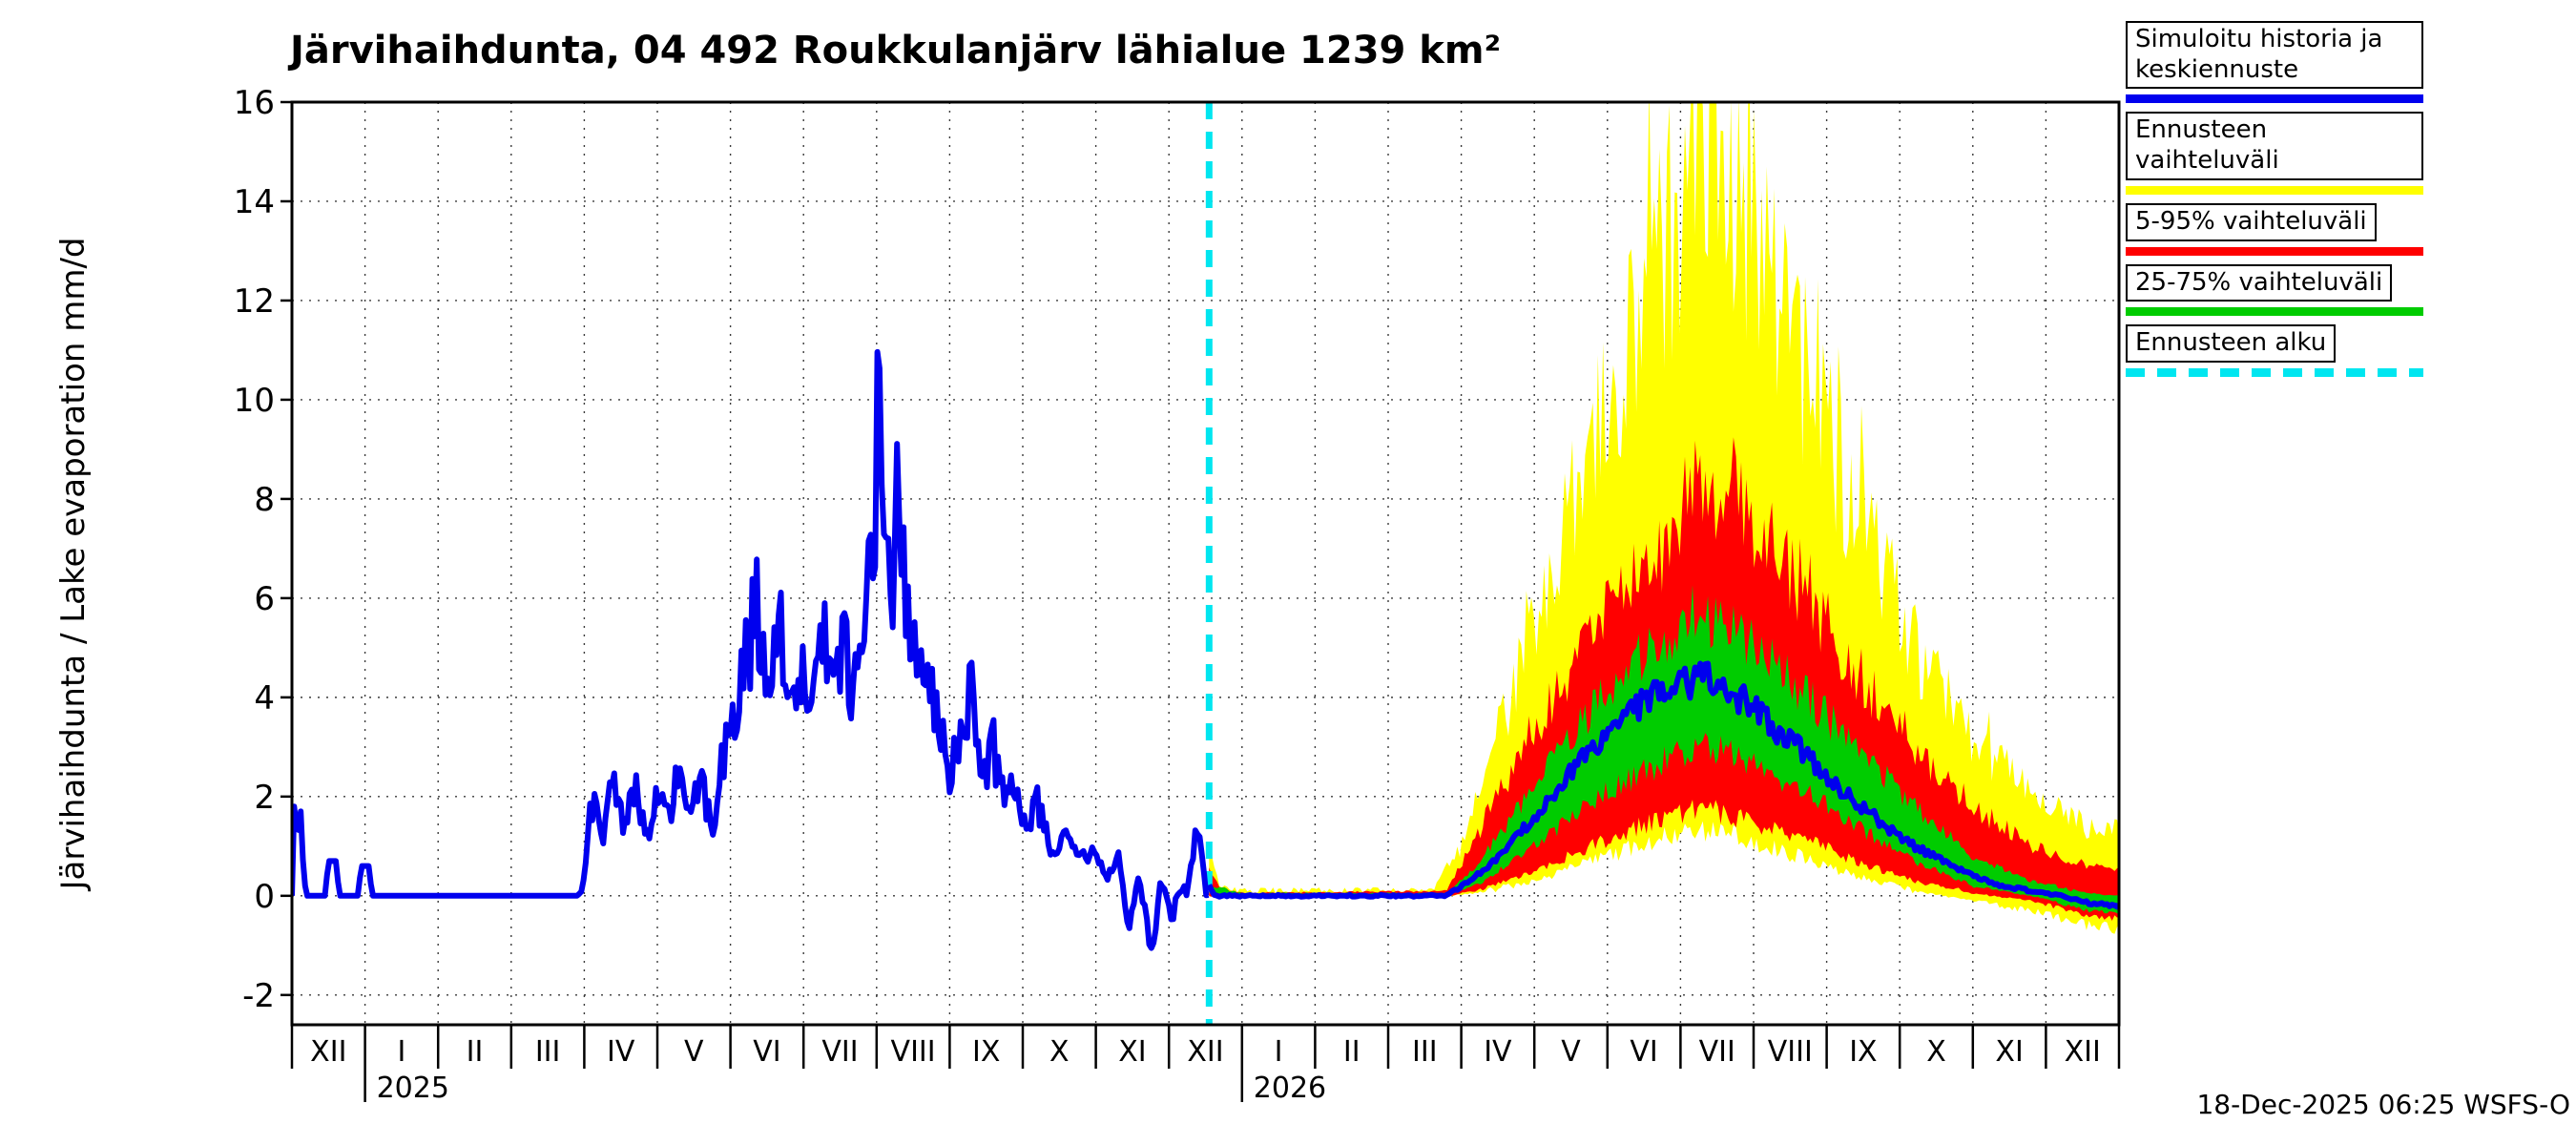 The image size is (2576, 1145). What do you see at coordinates (2383, 1104) in the screenshot?
I see `generation-timestamp: 18-Dec-2025 06:25 WSFS-O` at bounding box center [2383, 1104].